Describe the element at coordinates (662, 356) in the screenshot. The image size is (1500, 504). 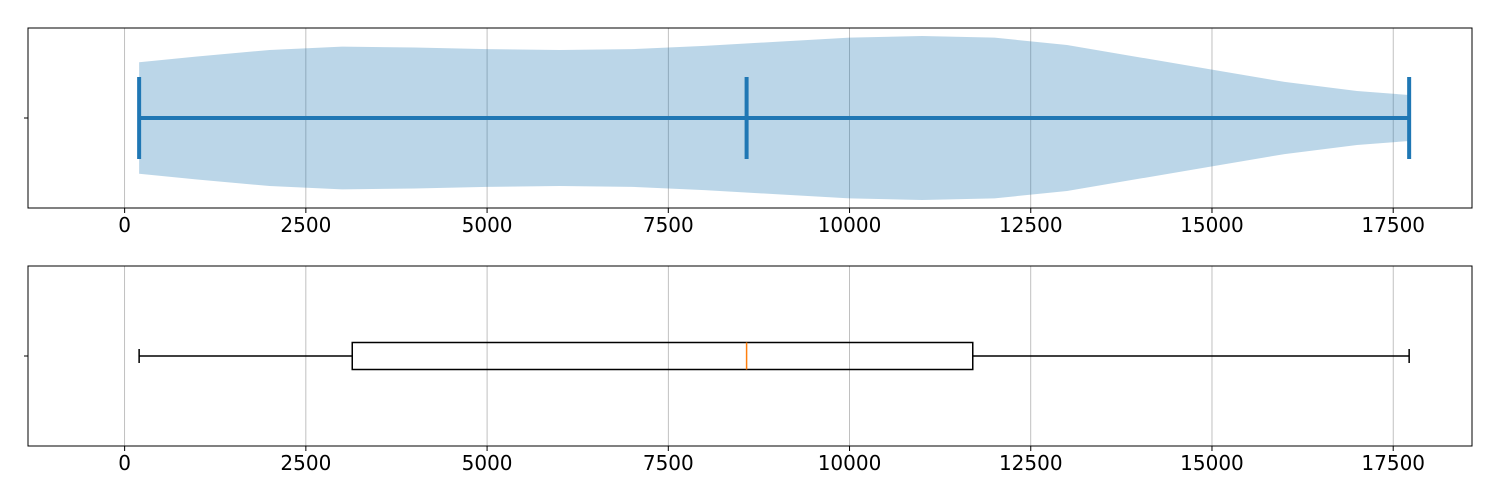
I see `box-iqr` at that location.